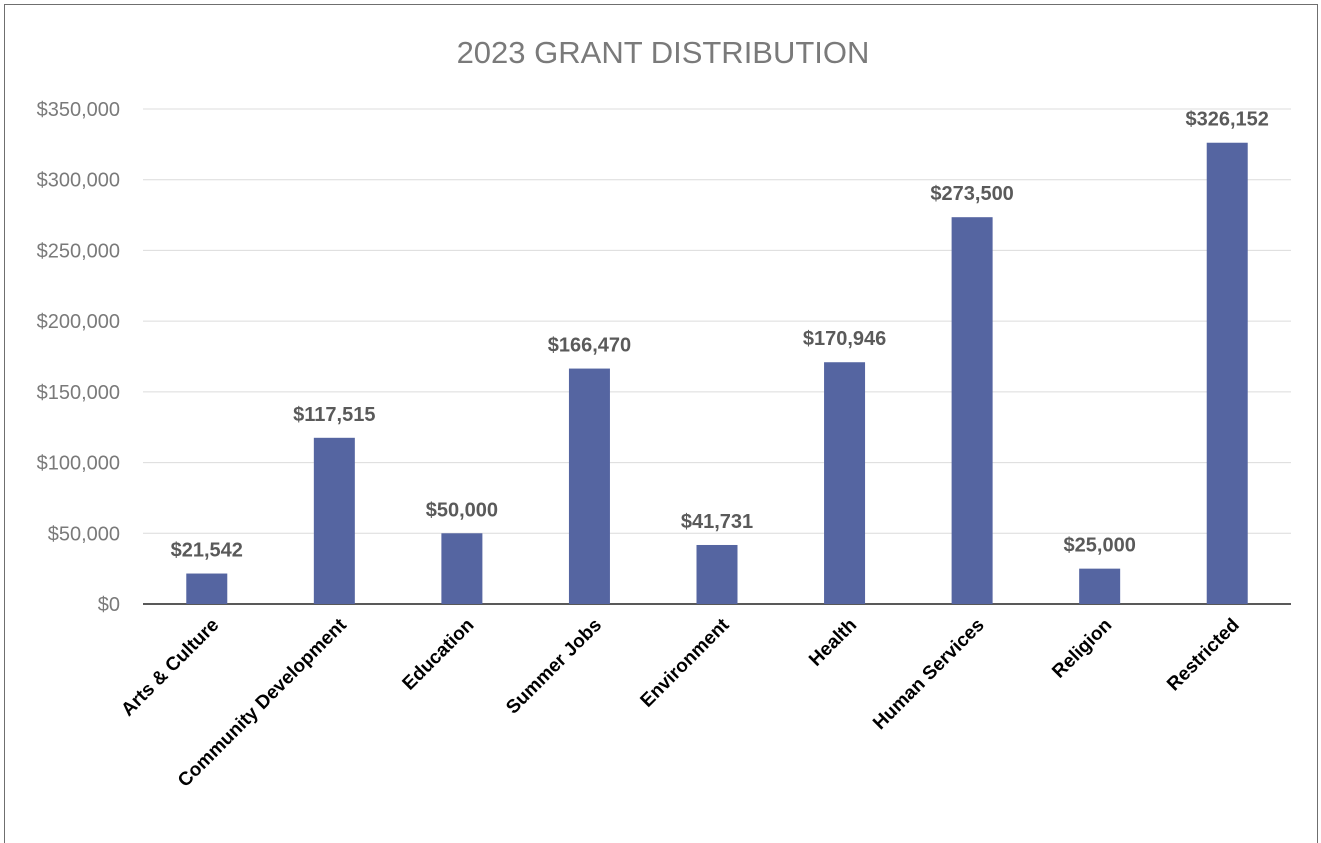 The height and width of the screenshot is (843, 1321). Describe the element at coordinates (109, 605) in the screenshot. I see `y-tick-label: $0` at that location.